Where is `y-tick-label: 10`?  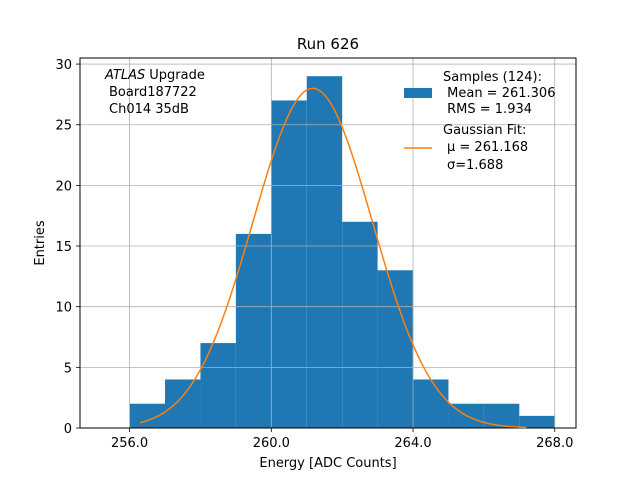 y-tick-label: 10 is located at coordinates (63, 308).